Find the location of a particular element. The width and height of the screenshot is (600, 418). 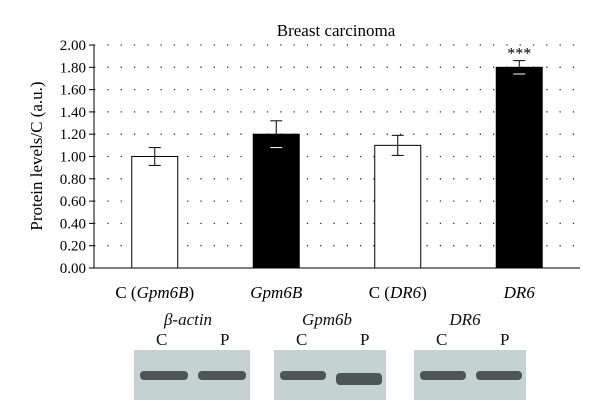

x-axis-ticks: C (Gpm6B) Gpm6B C (DR6) DR6 is located at coordinates (325, 292).